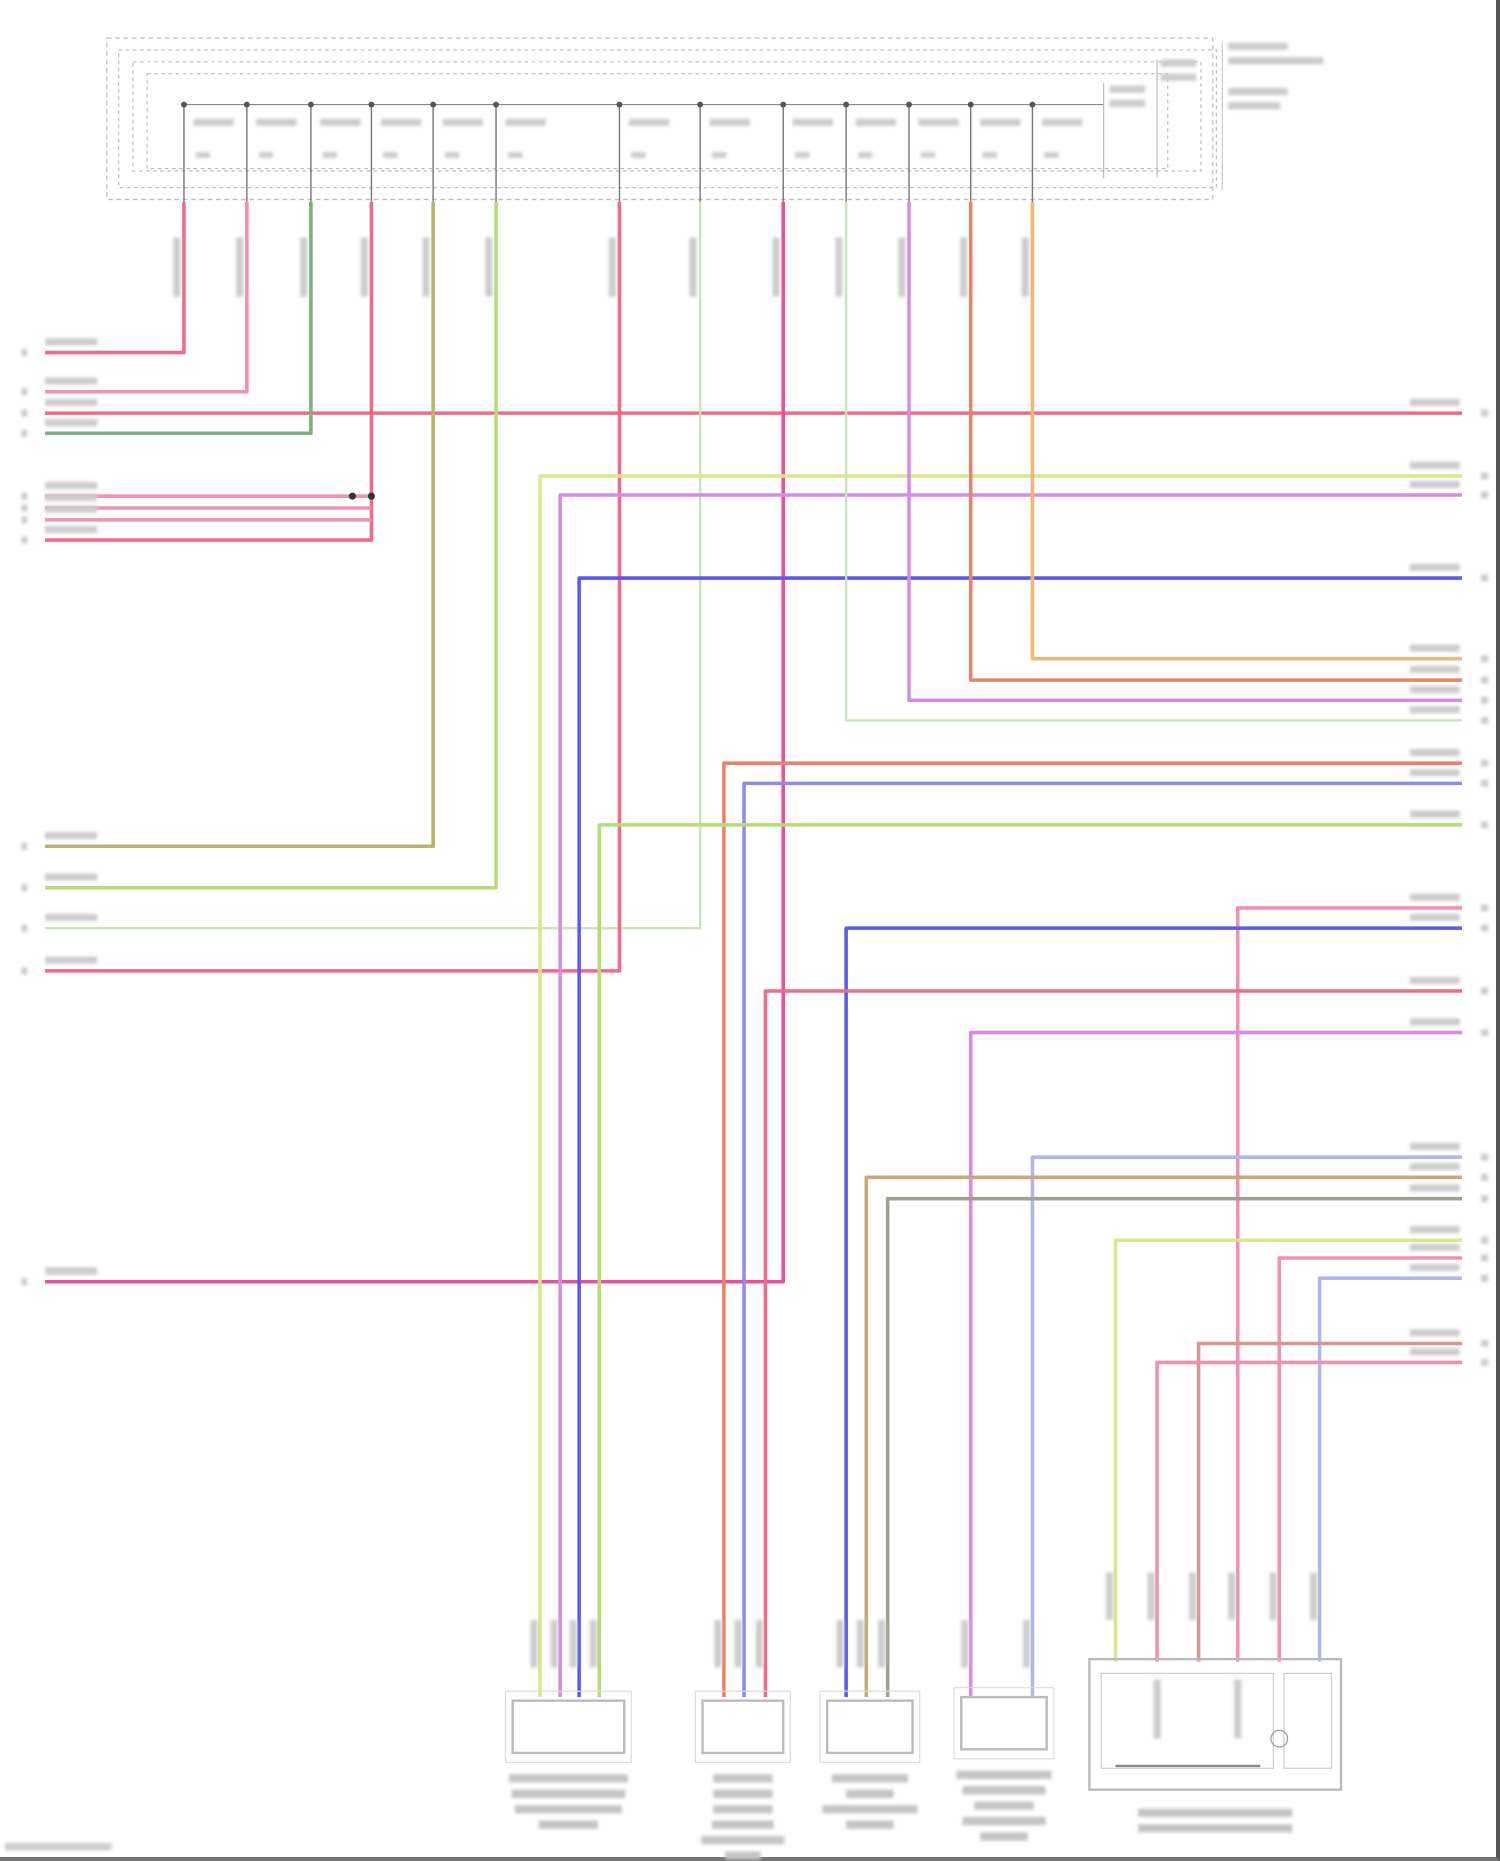  Describe the element at coordinates (352, 496) in the screenshot. I see `splice-junction` at that location.